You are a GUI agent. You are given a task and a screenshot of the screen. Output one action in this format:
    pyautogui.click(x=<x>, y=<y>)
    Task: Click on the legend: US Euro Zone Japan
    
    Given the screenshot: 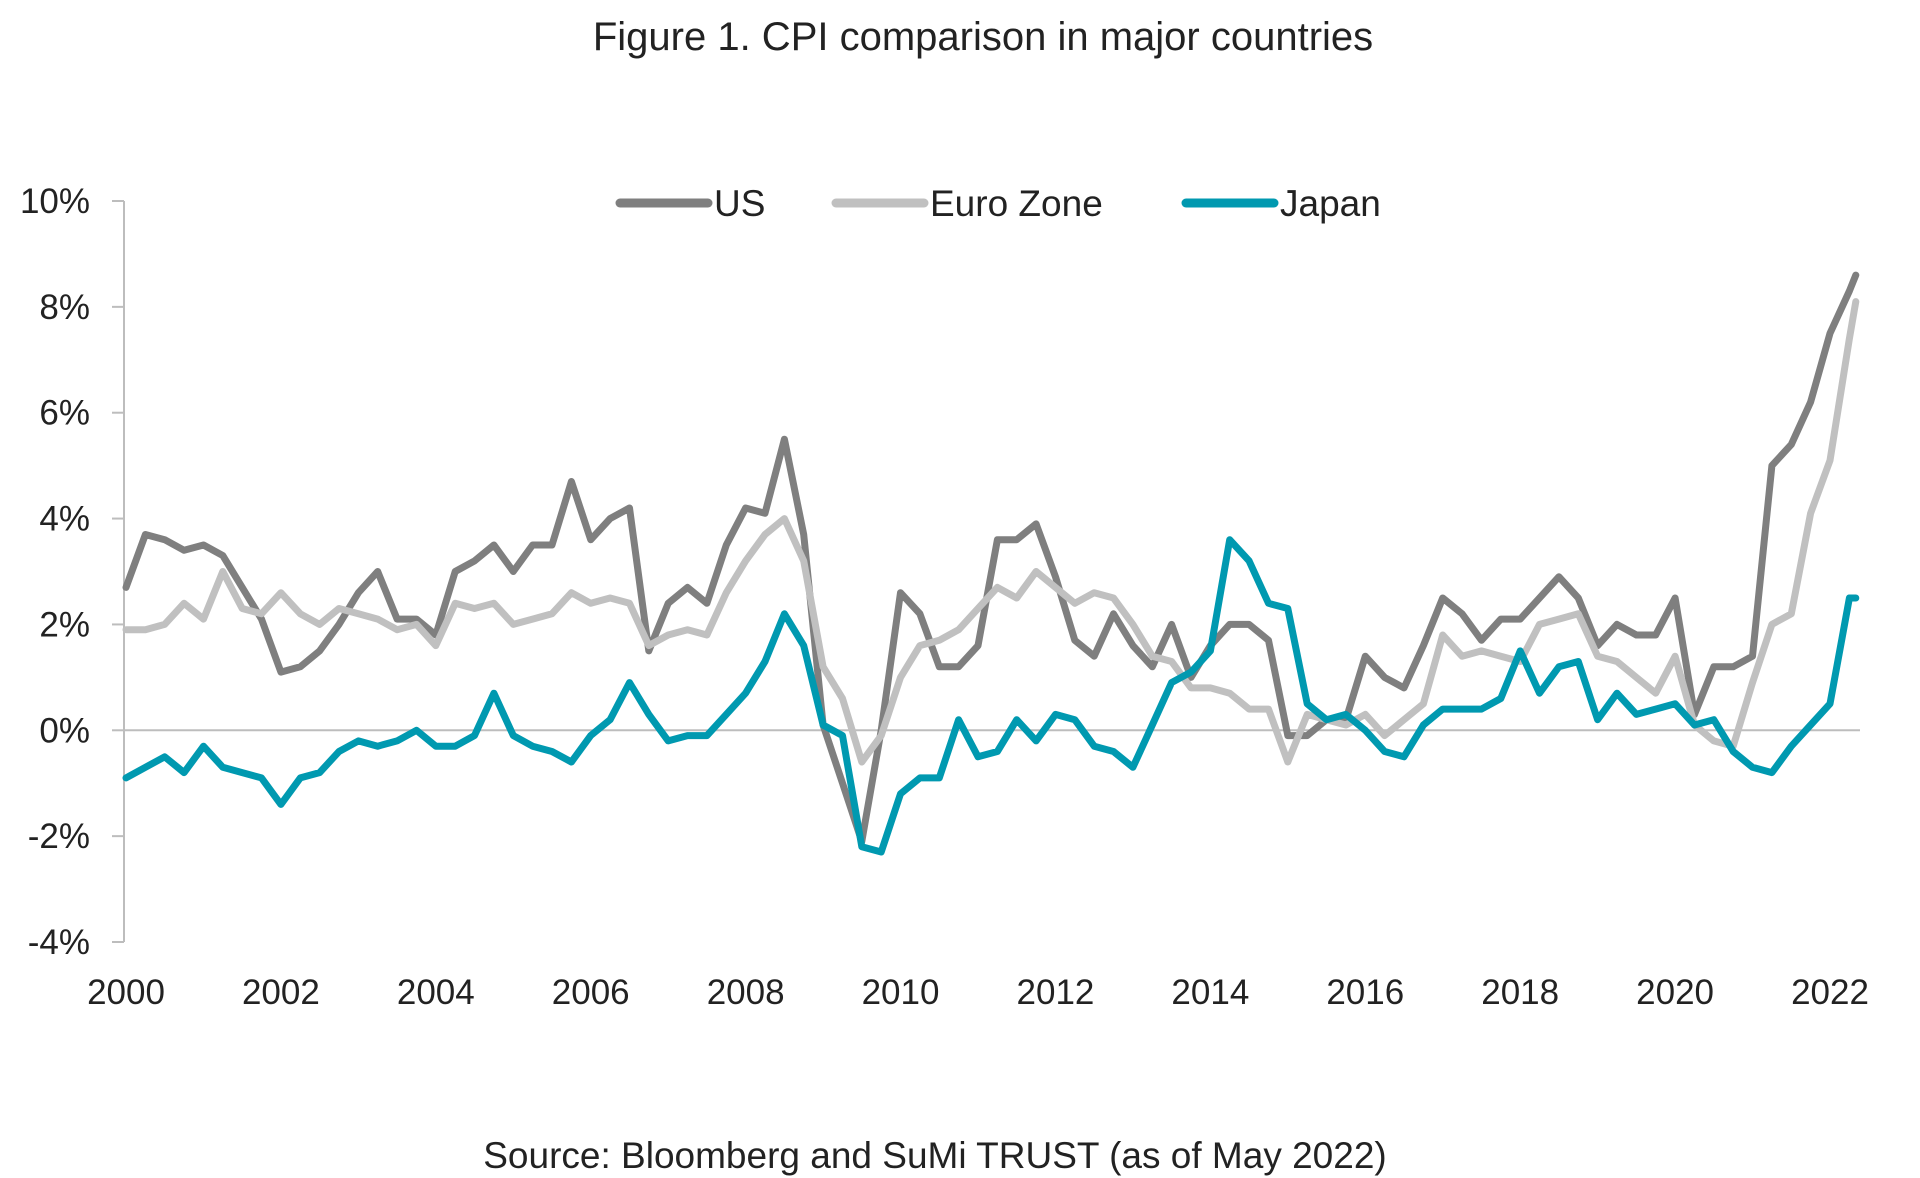 What is the action you would take?
    pyautogui.click(x=998, y=203)
    